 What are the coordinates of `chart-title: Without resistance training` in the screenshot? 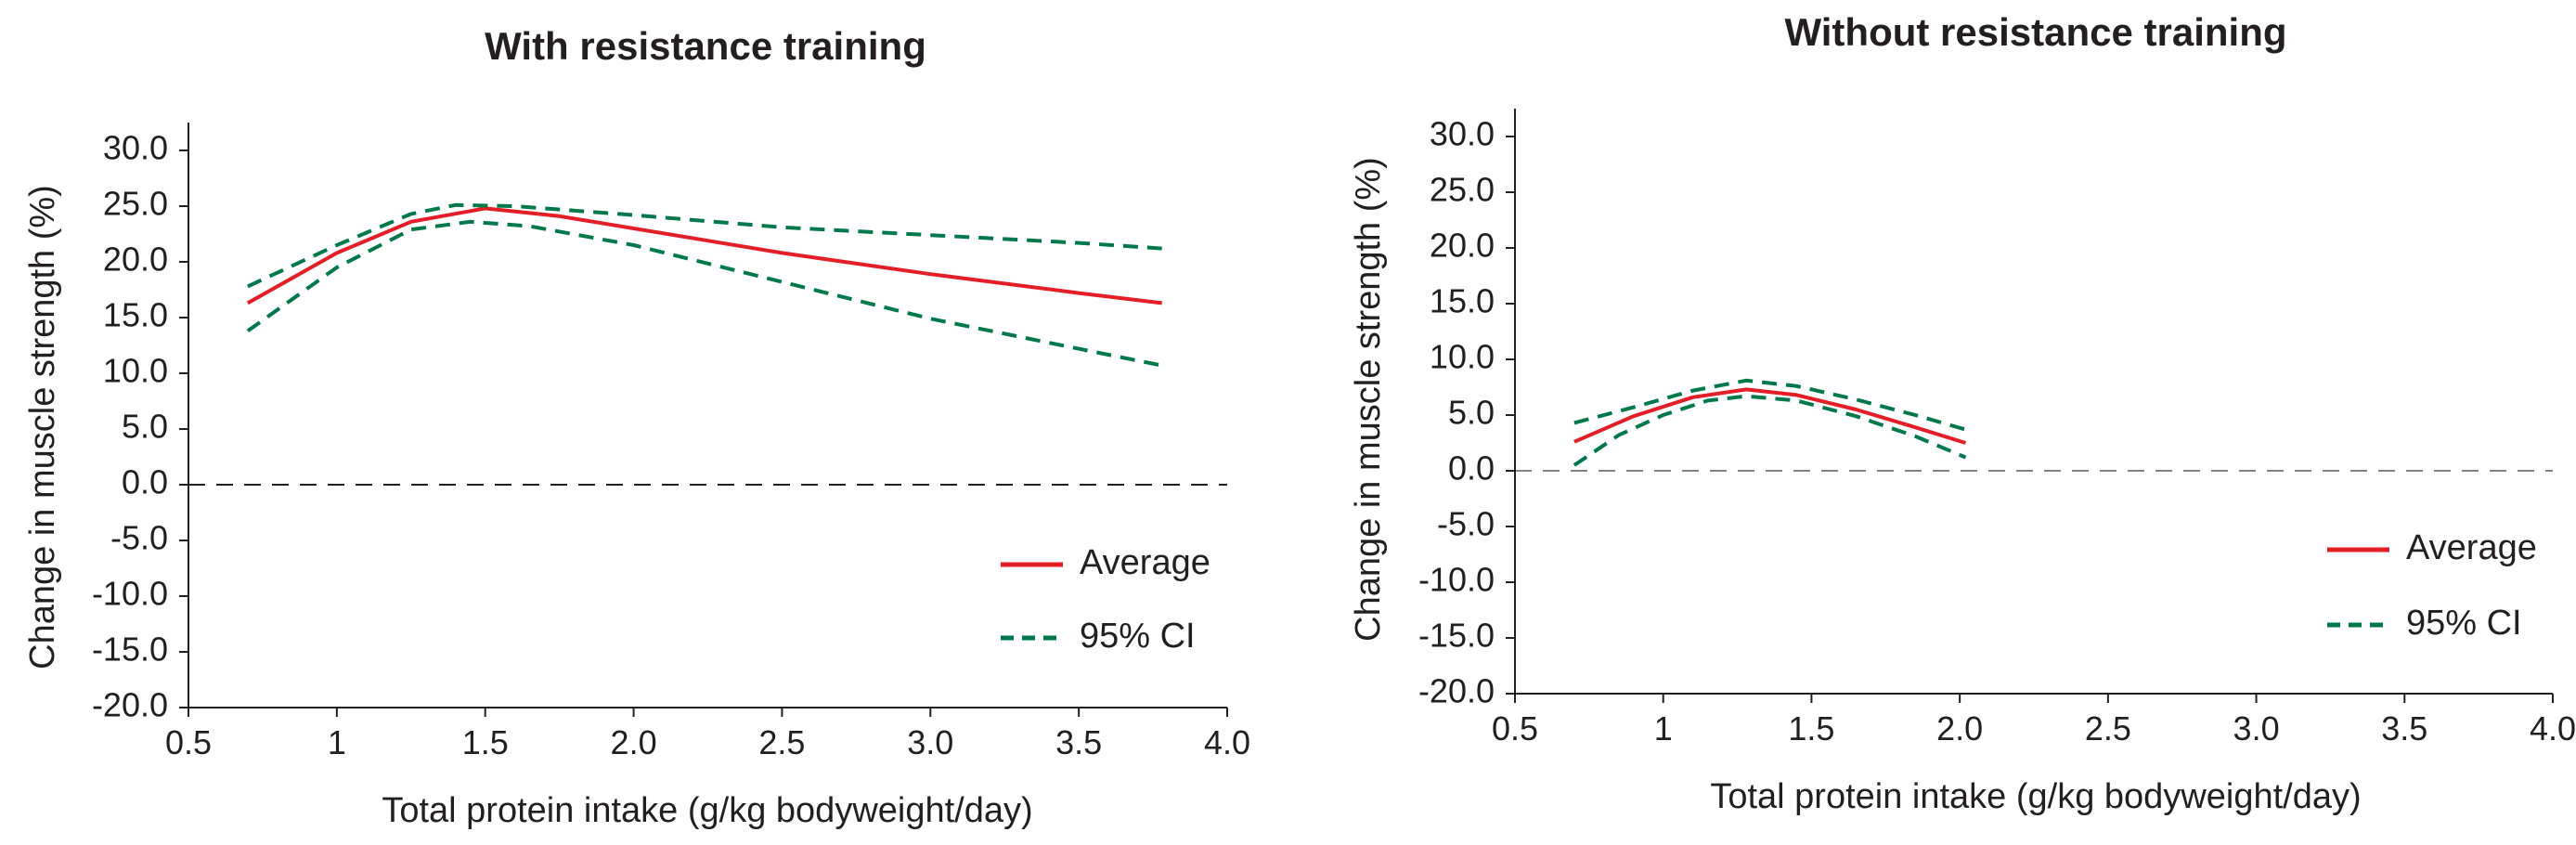 It's located at (2035, 32).